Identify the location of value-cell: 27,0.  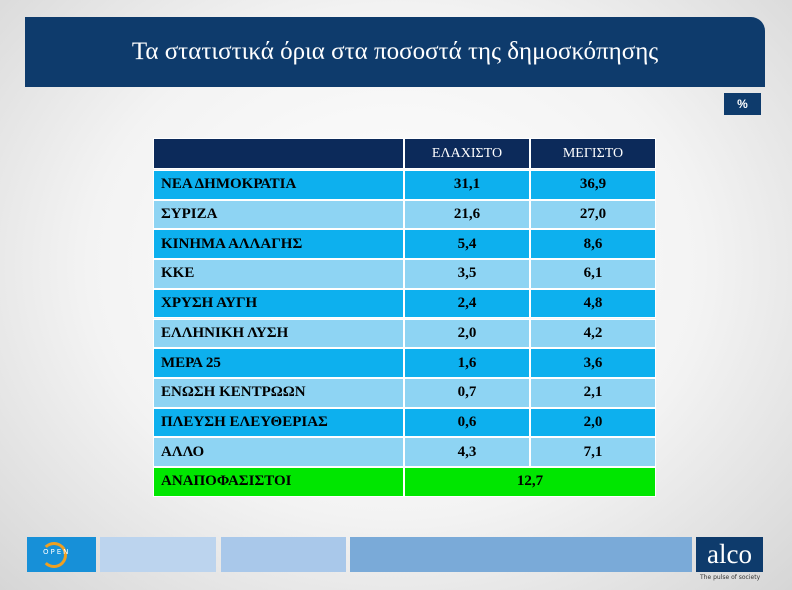
(593, 214).